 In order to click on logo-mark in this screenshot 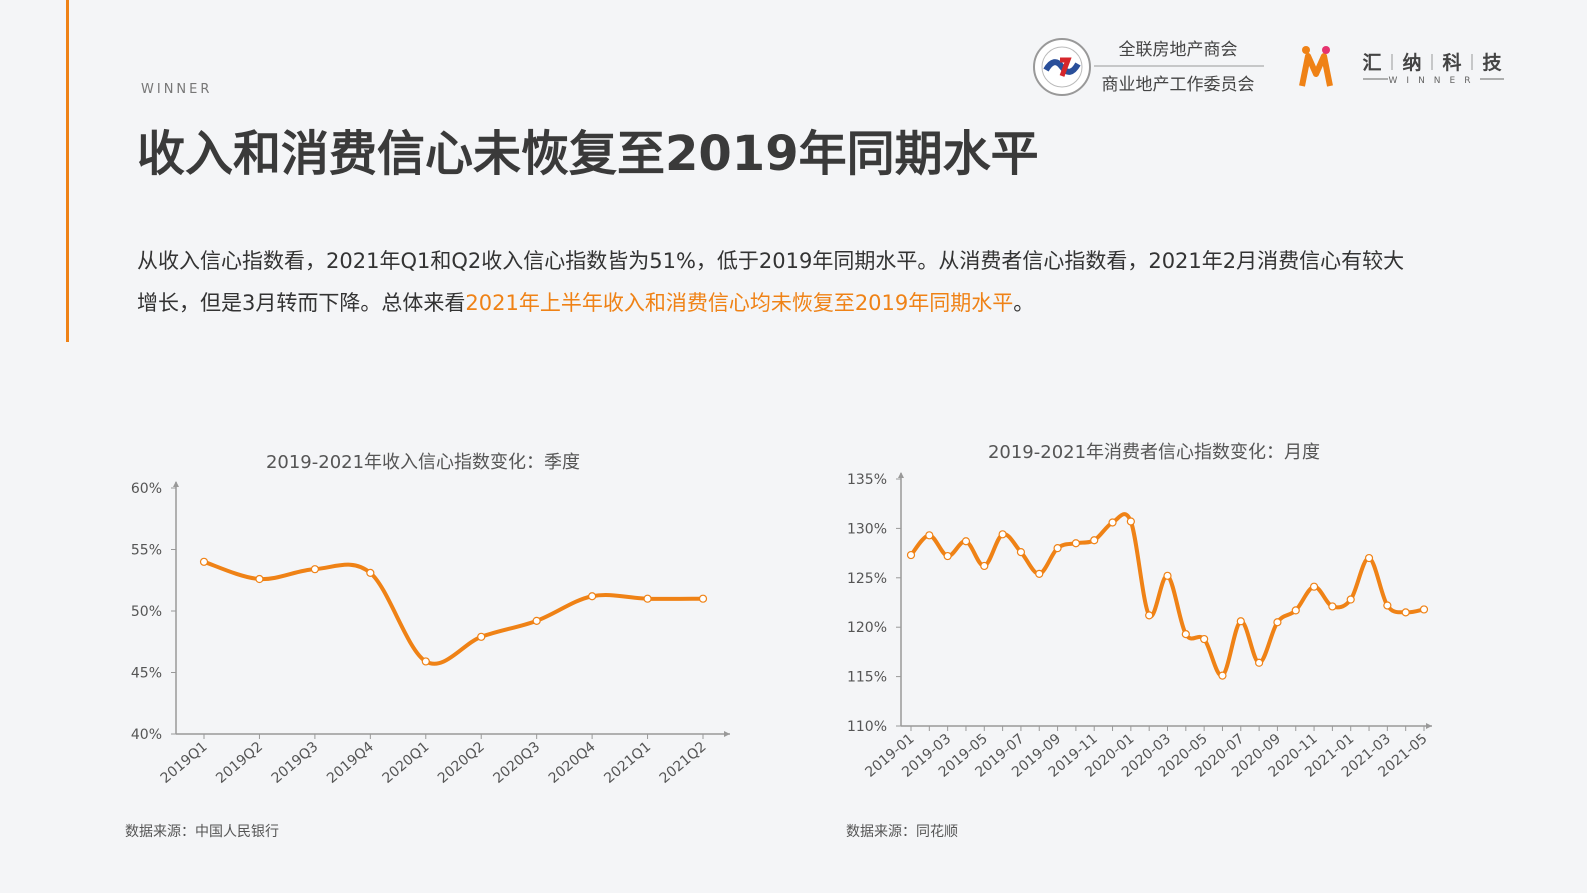, I will do `click(1316, 70)`.